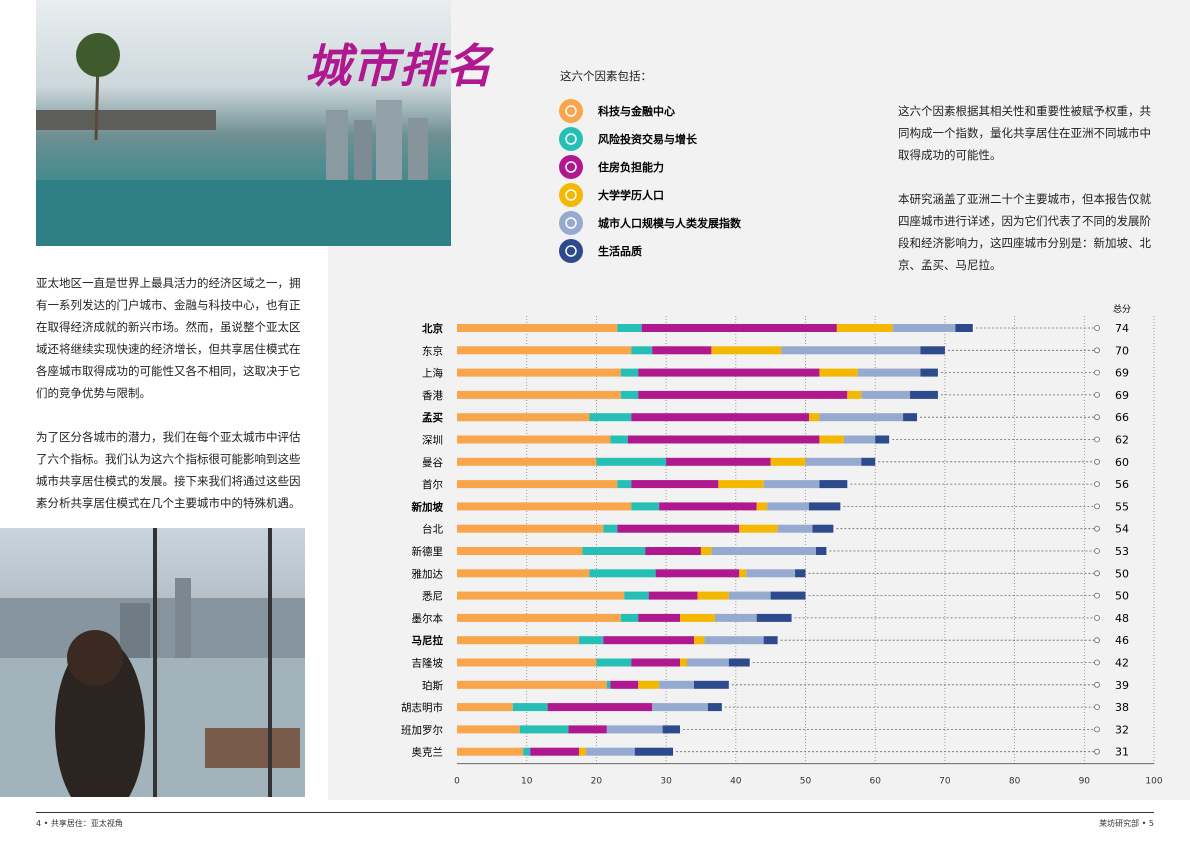 The width and height of the screenshot is (1190, 841). I want to click on y-tick-label: 北京, so click(432, 328).